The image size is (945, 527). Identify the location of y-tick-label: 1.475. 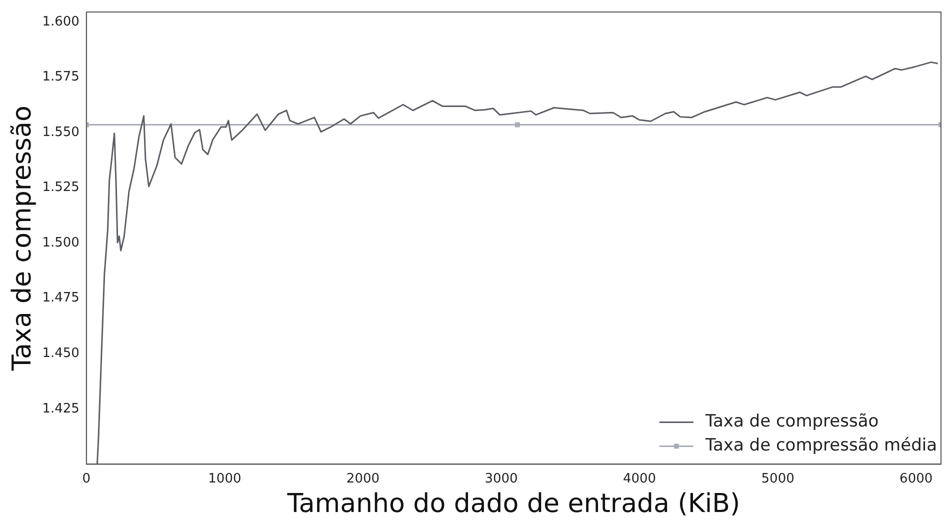
(61, 298).